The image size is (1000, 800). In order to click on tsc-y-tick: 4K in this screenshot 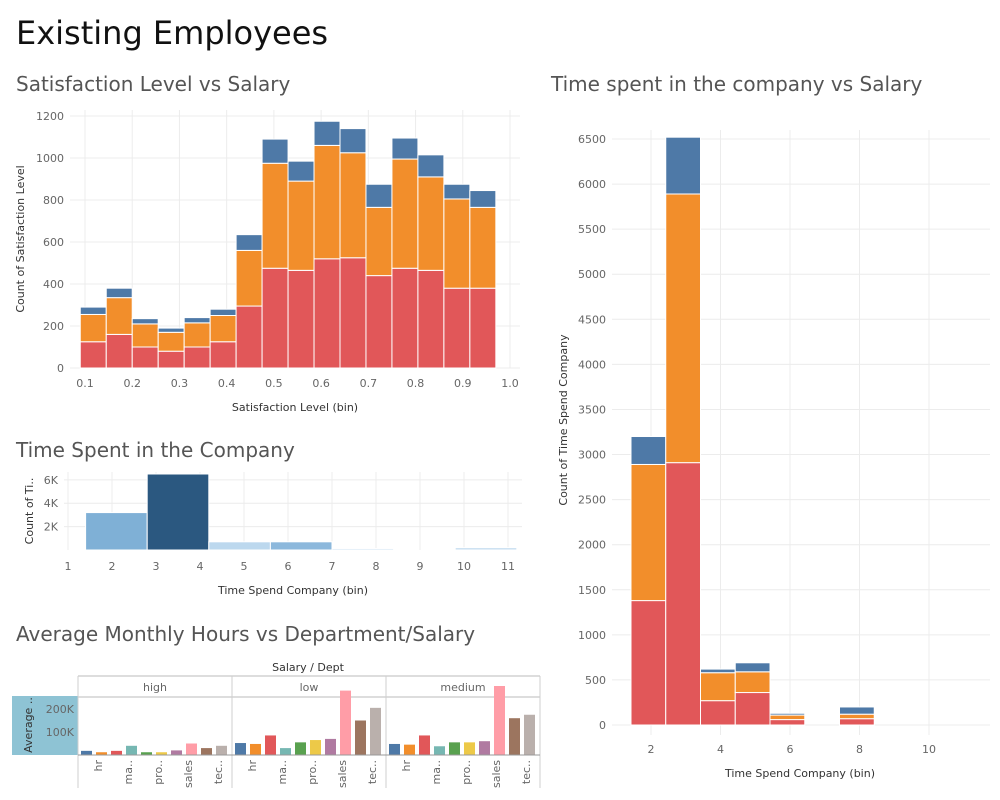, I will do `click(51, 503)`.